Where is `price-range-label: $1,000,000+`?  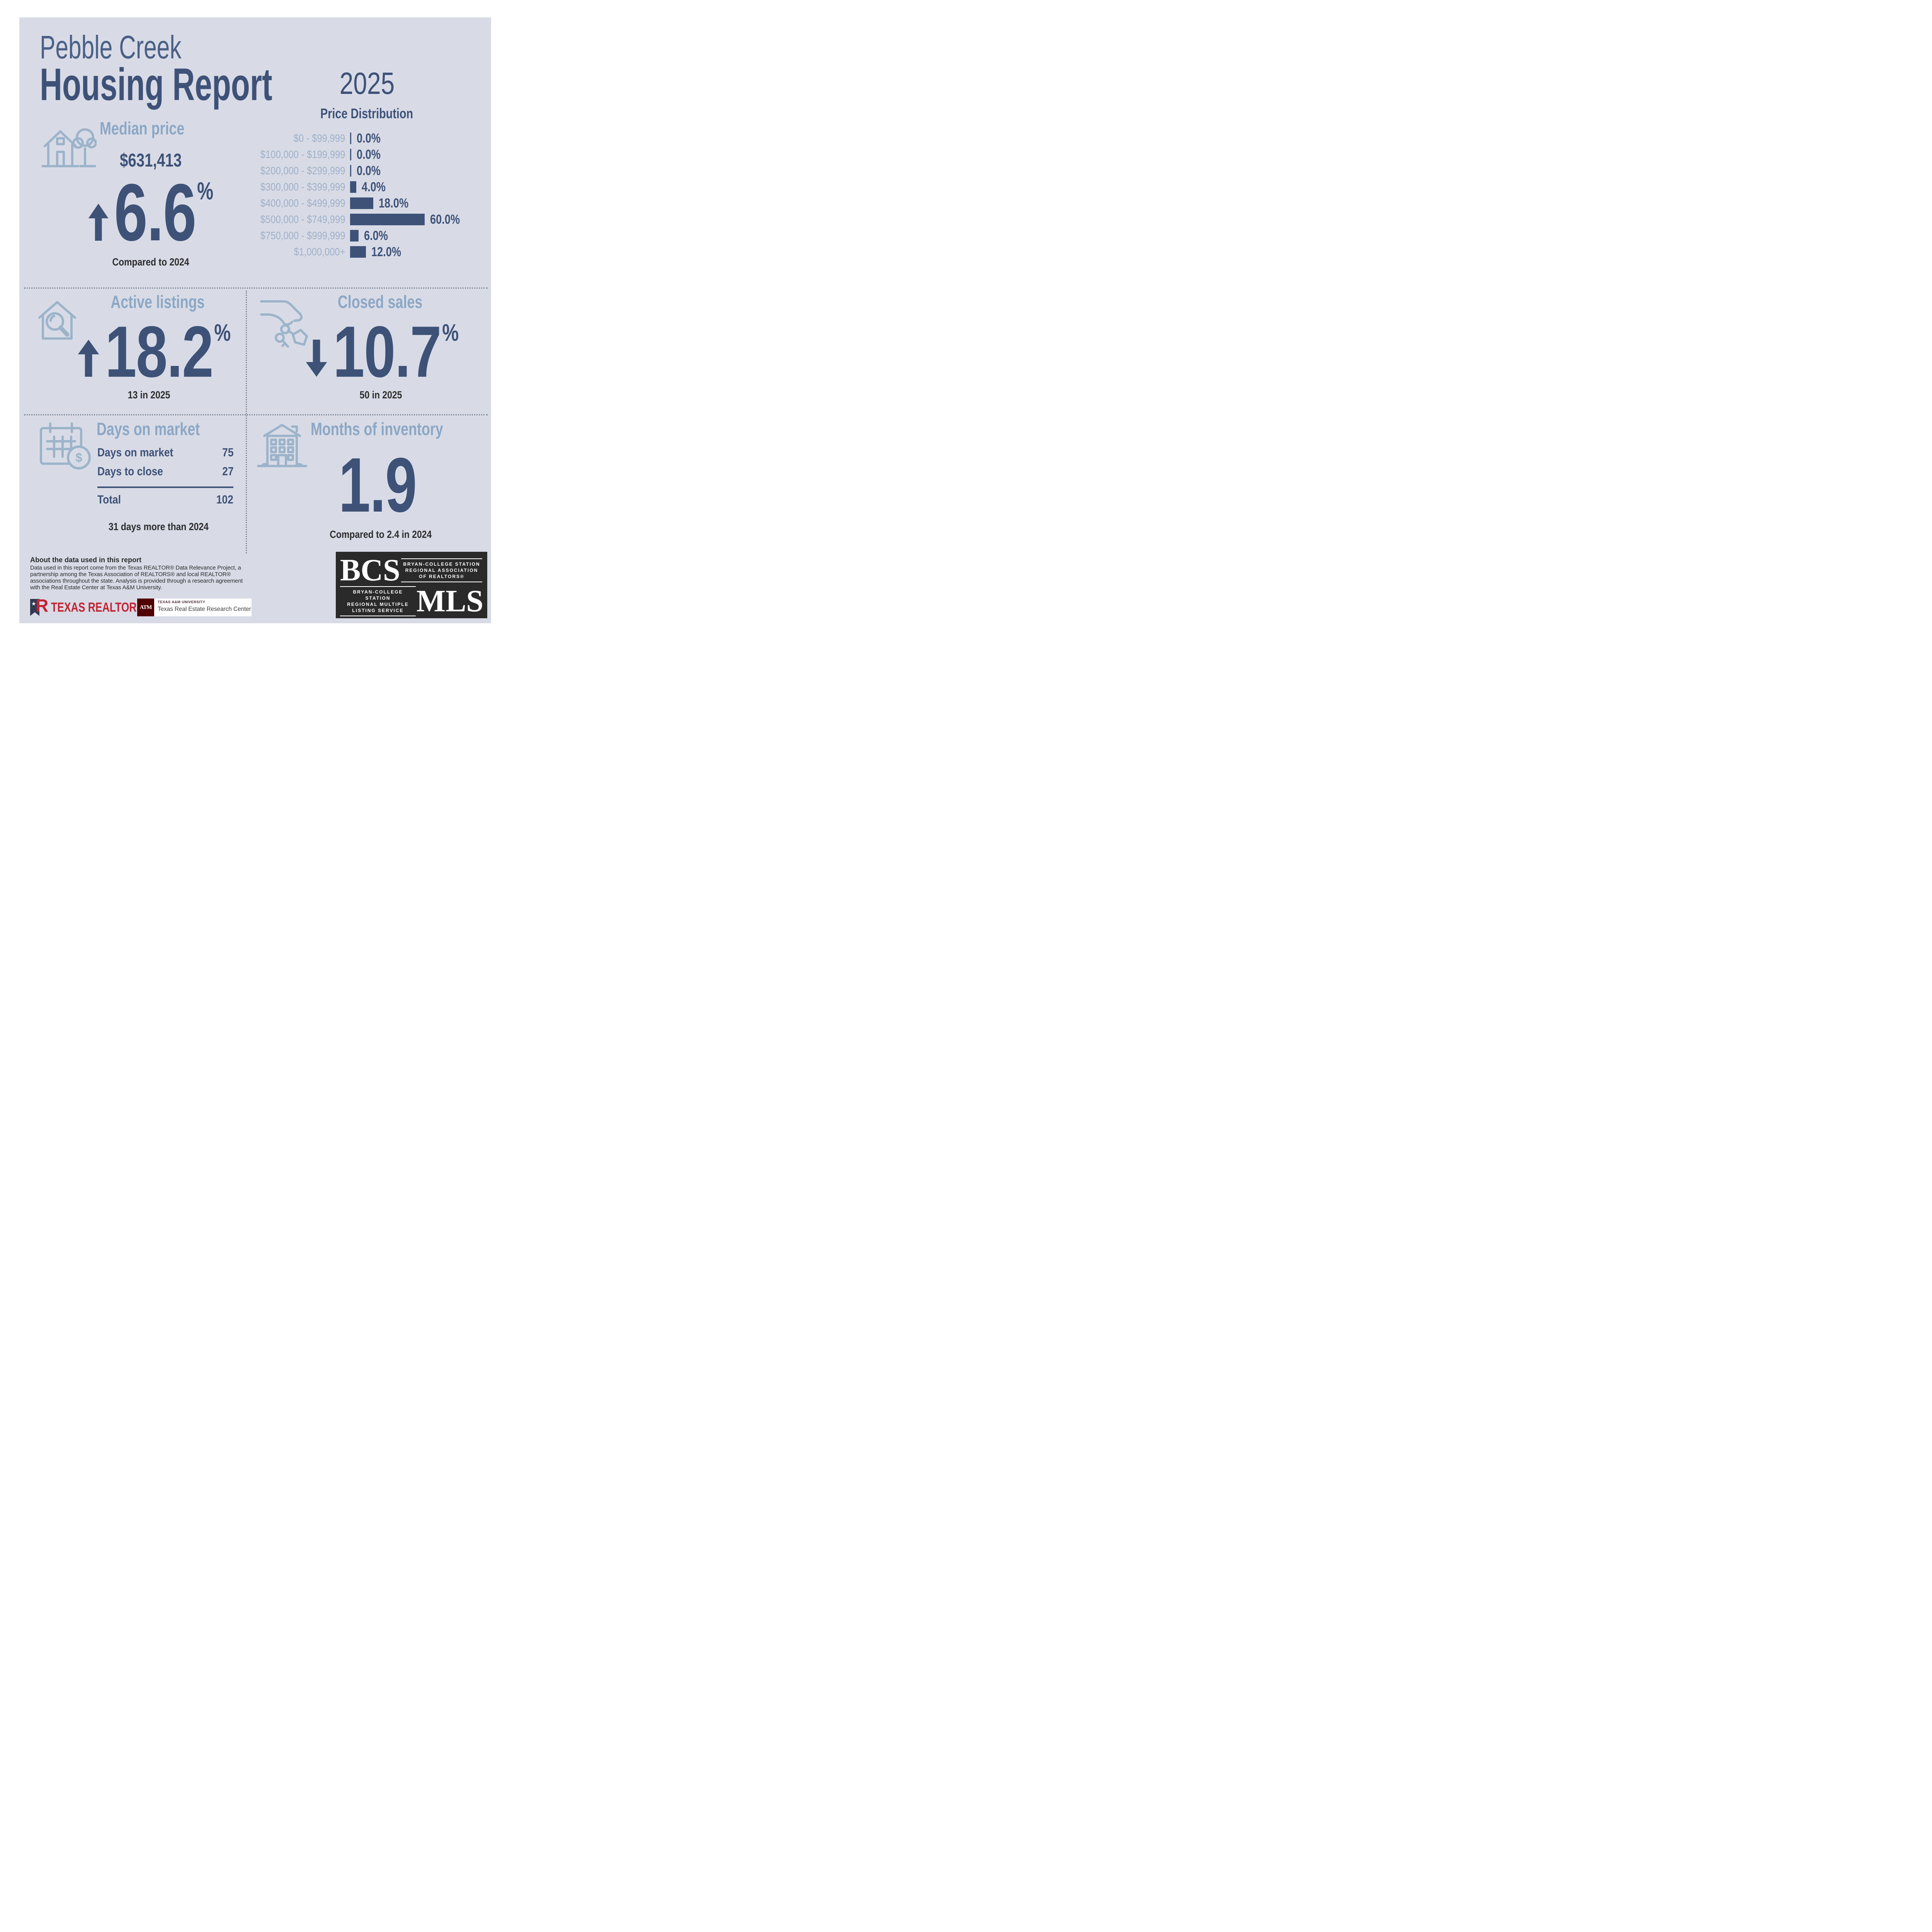 price-range-label: $1,000,000+ is located at coordinates (319, 252).